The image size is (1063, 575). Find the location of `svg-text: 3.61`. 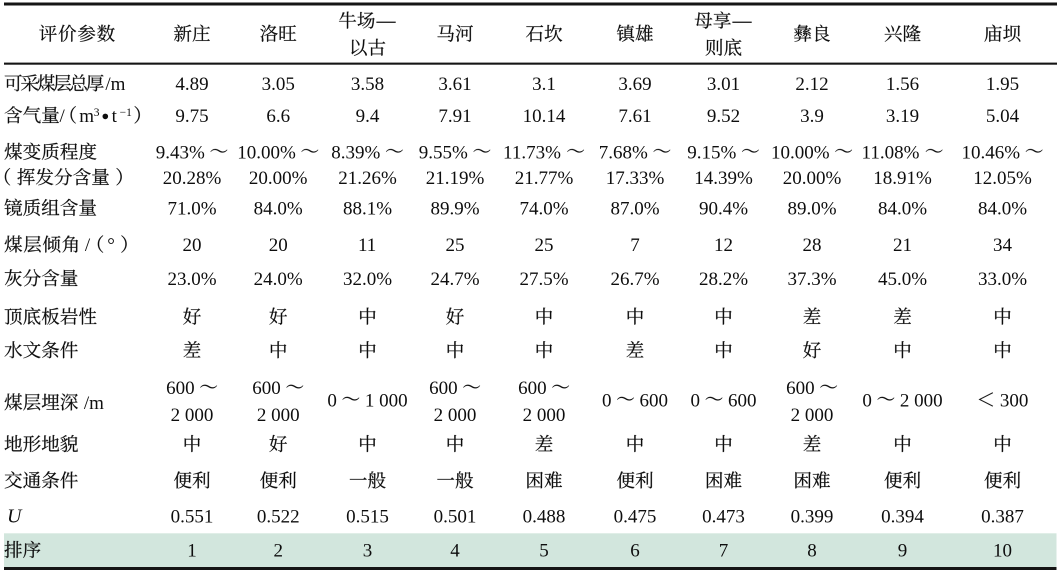

svg-text: 3.61 is located at coordinates (454, 84).